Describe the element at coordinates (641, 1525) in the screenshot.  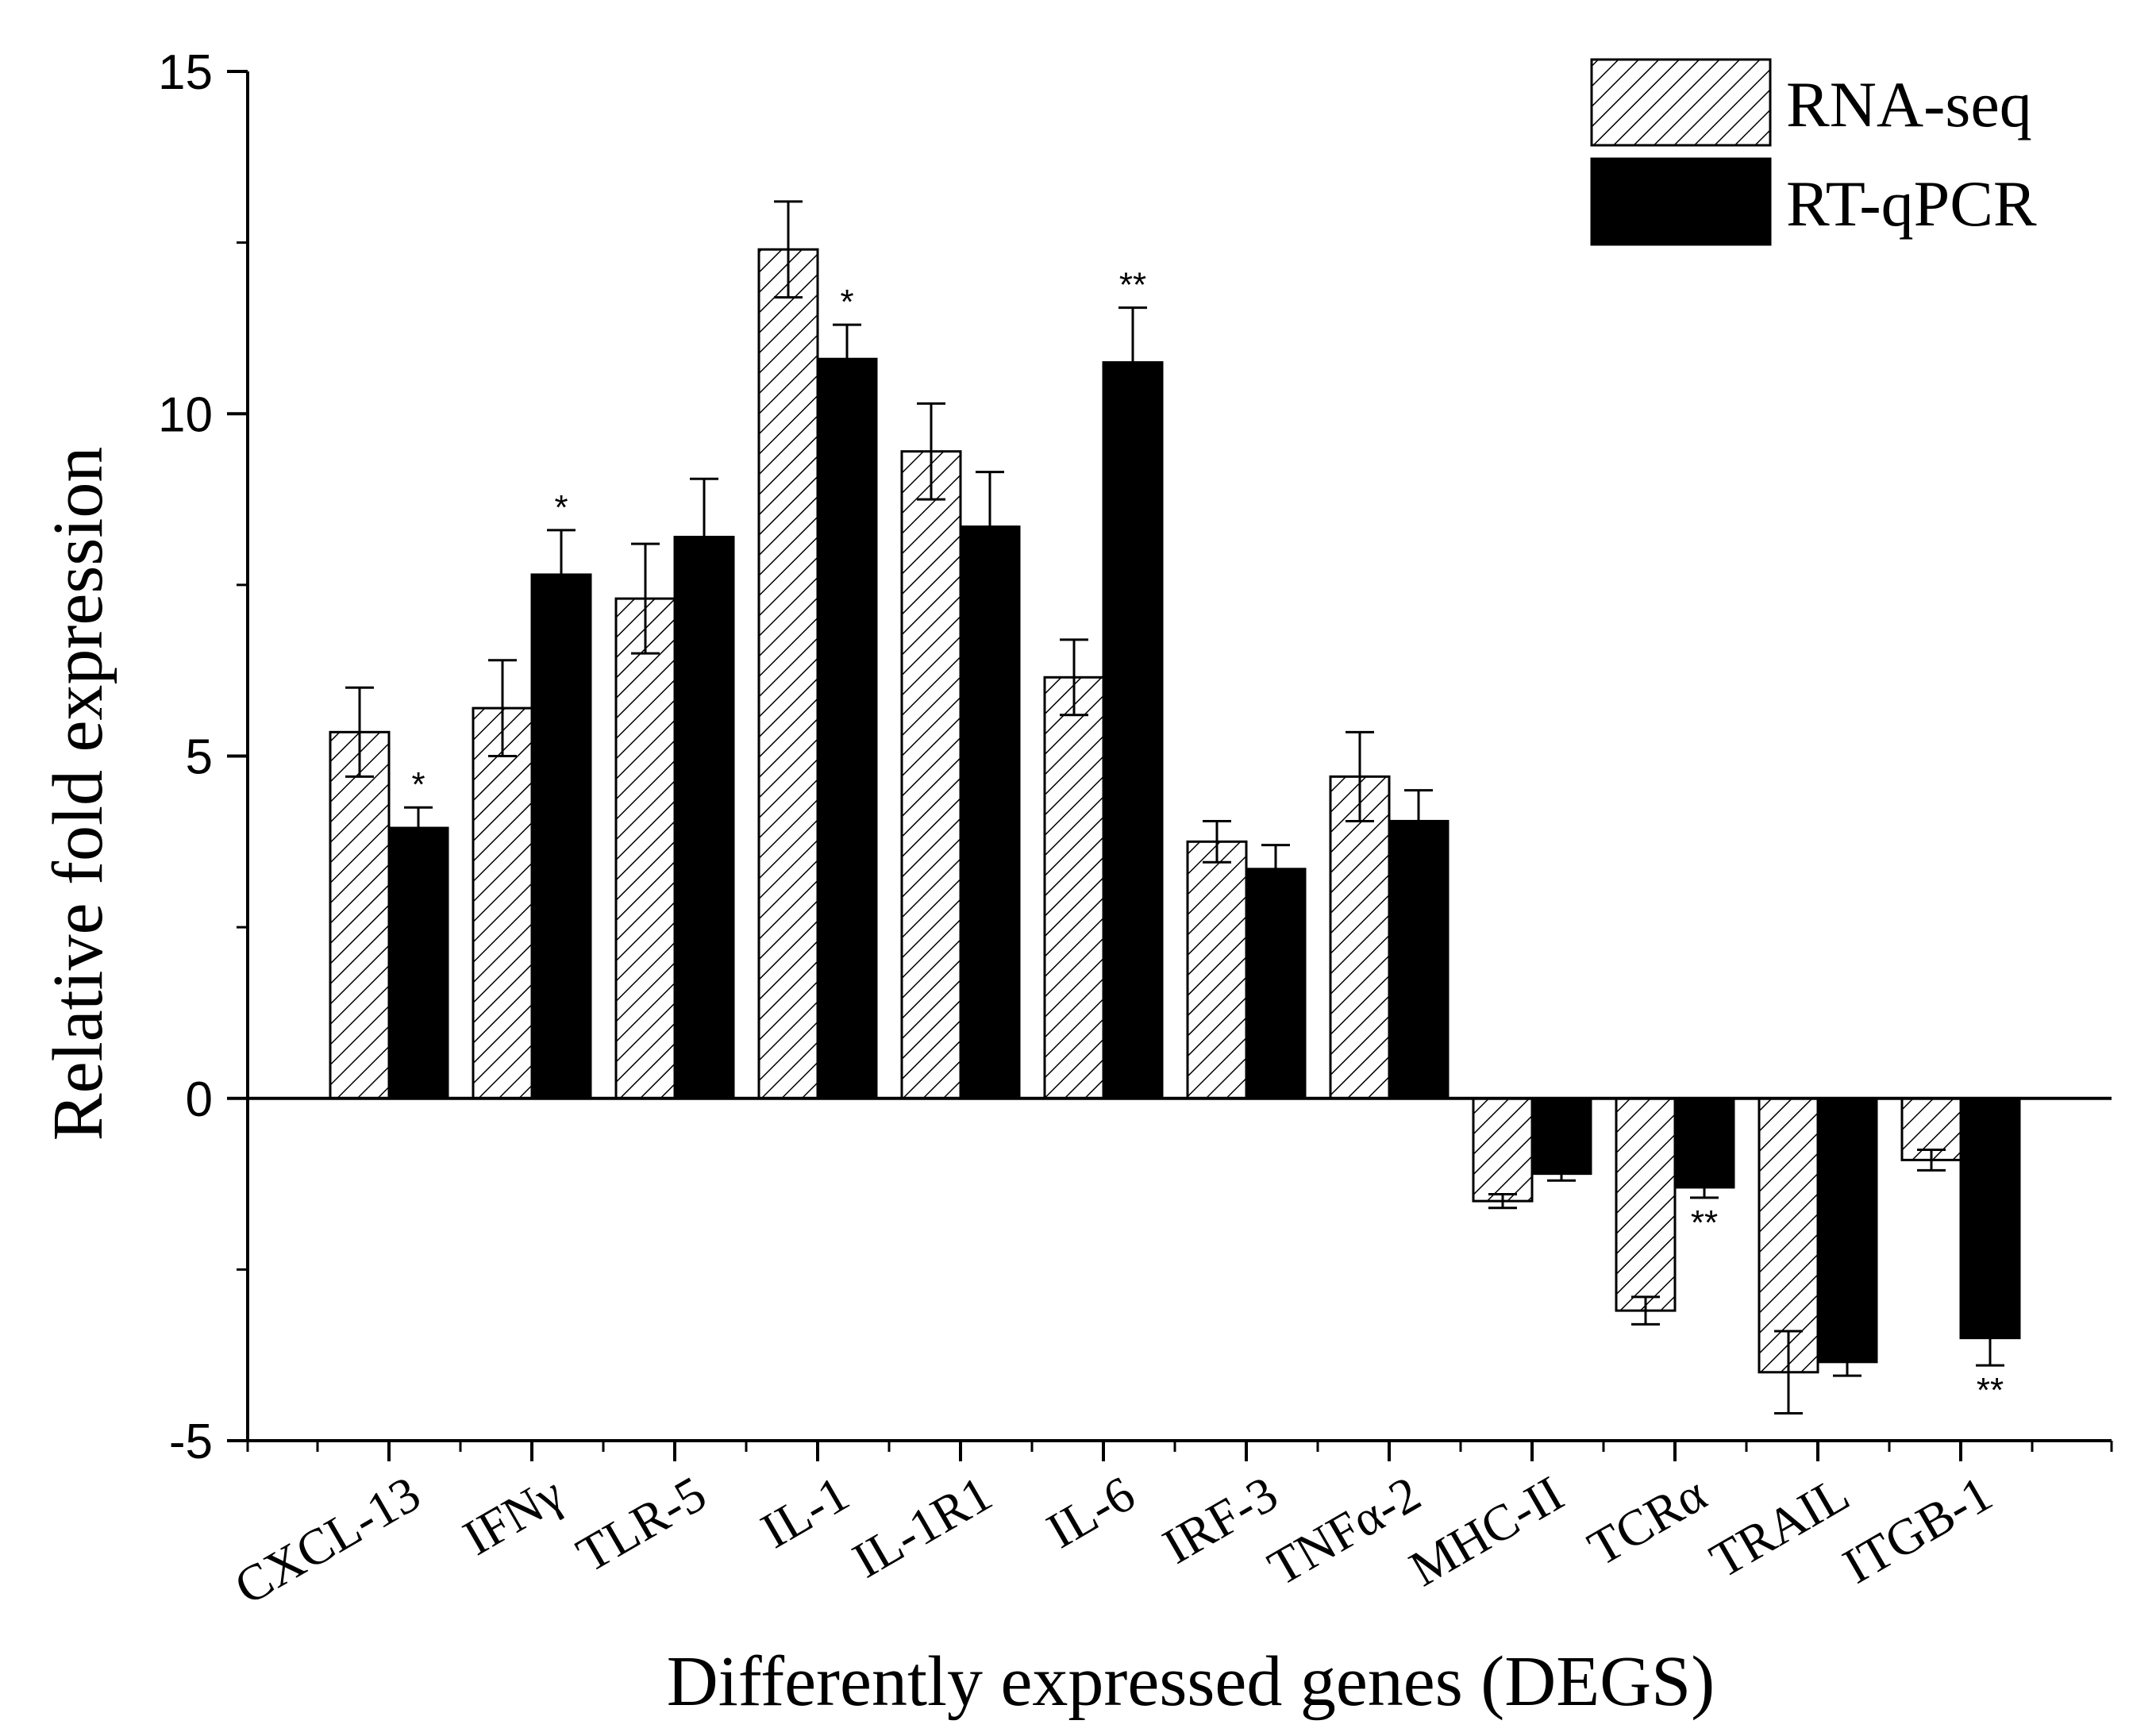
I see `x-tick-label: TLR-5` at that location.